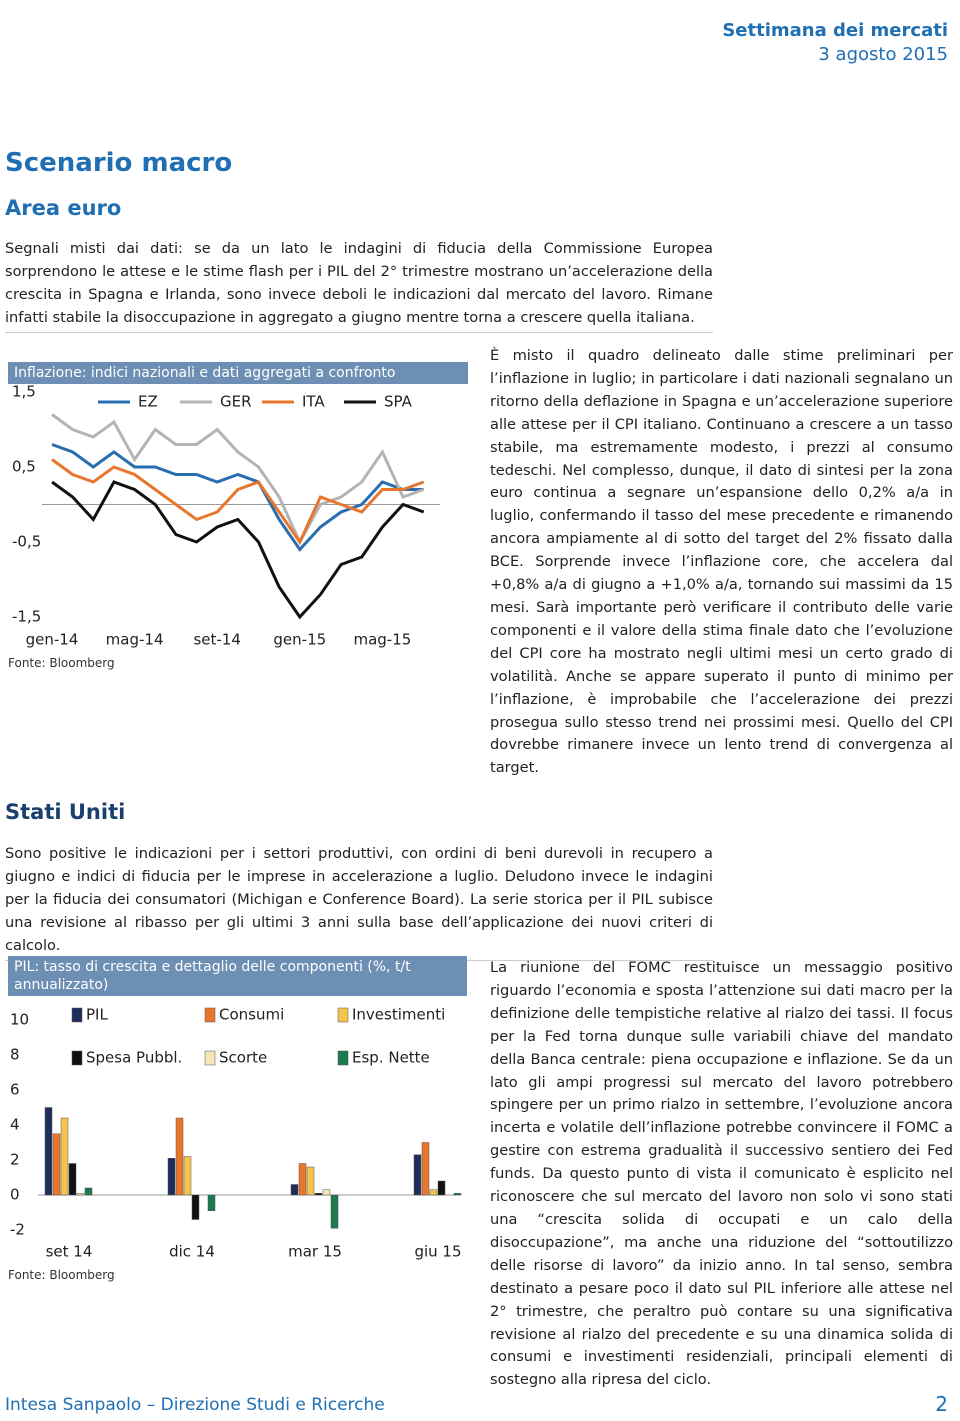 The height and width of the screenshot is (1421, 960). What do you see at coordinates (15, 1125) in the screenshot?
I see `y-tick-label: 4` at bounding box center [15, 1125].